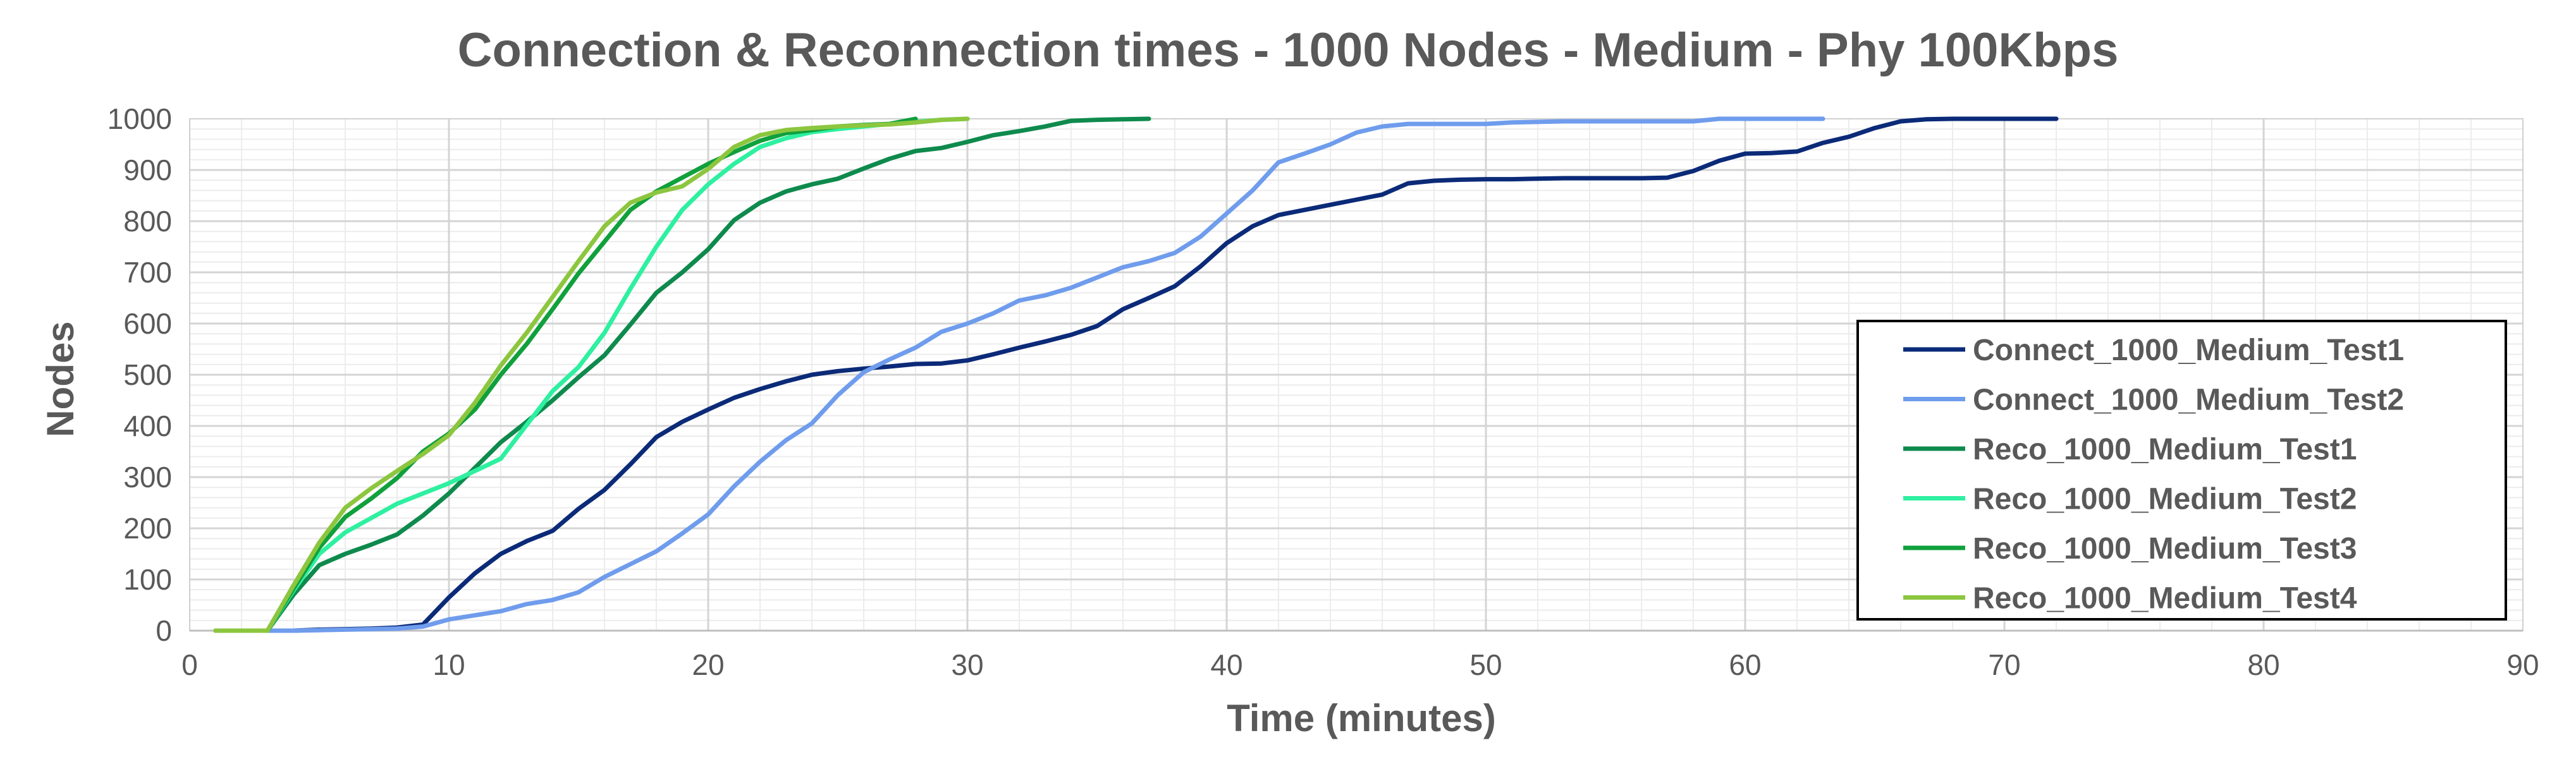 This screenshot has height=776, width=2576. Describe the element at coordinates (2165, 449) in the screenshot. I see `legend-label: Reco_1000_Medium_Test1` at that location.